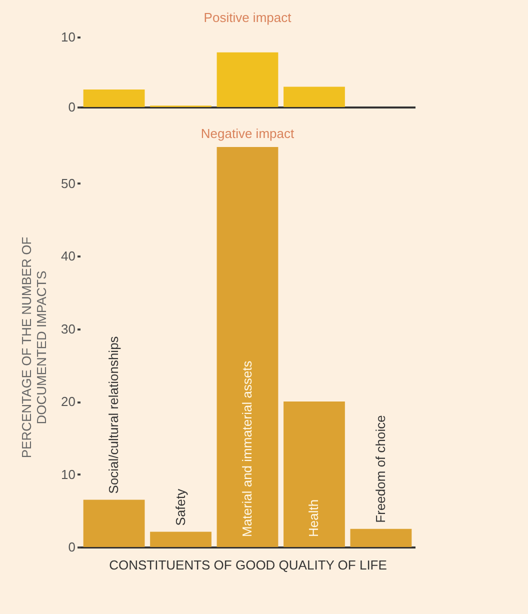  I want to click on x-tick-label: Social/cultural relationships, so click(114, 415).